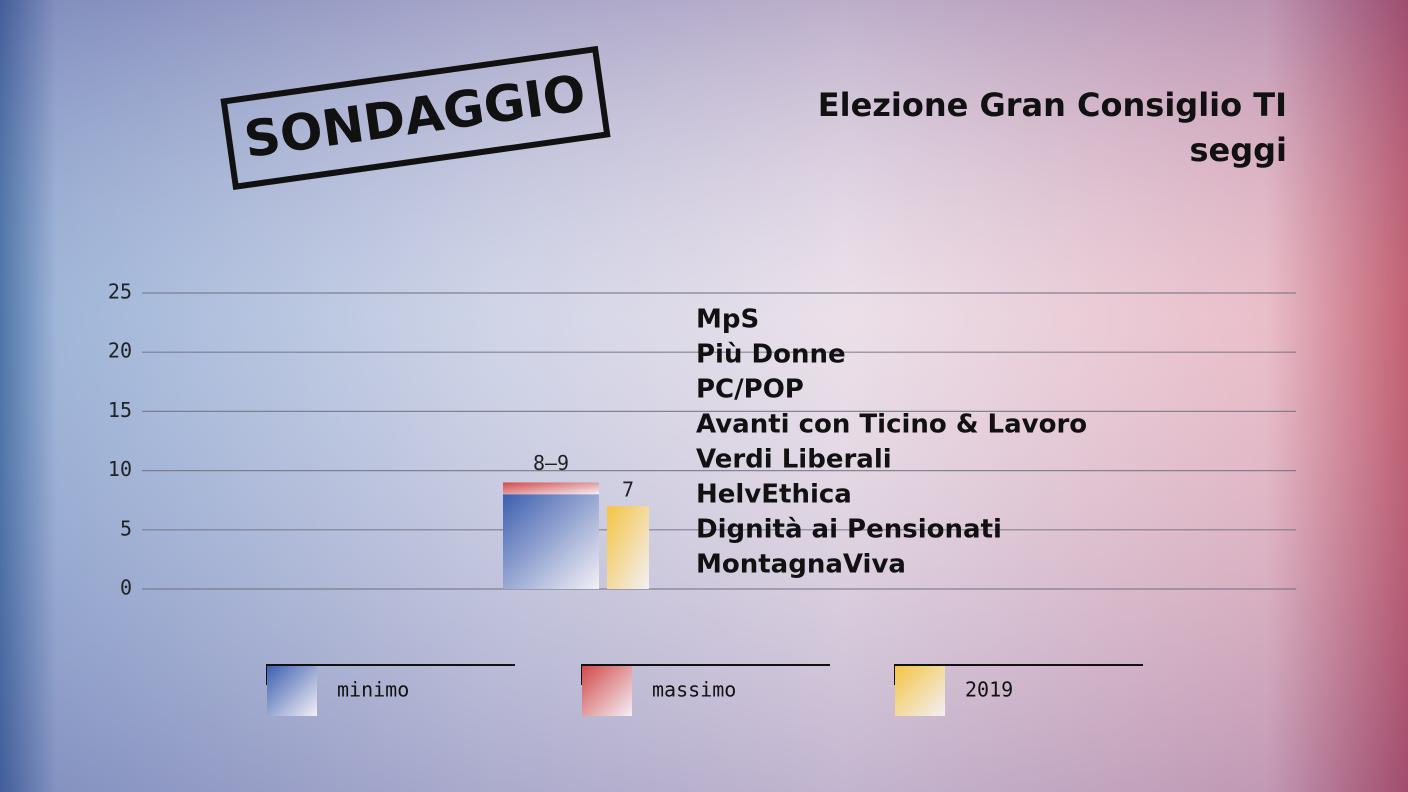 The width and height of the screenshot is (1408, 792). Describe the element at coordinates (551, 463) in the screenshot. I see `value-label: 8–9` at that location.